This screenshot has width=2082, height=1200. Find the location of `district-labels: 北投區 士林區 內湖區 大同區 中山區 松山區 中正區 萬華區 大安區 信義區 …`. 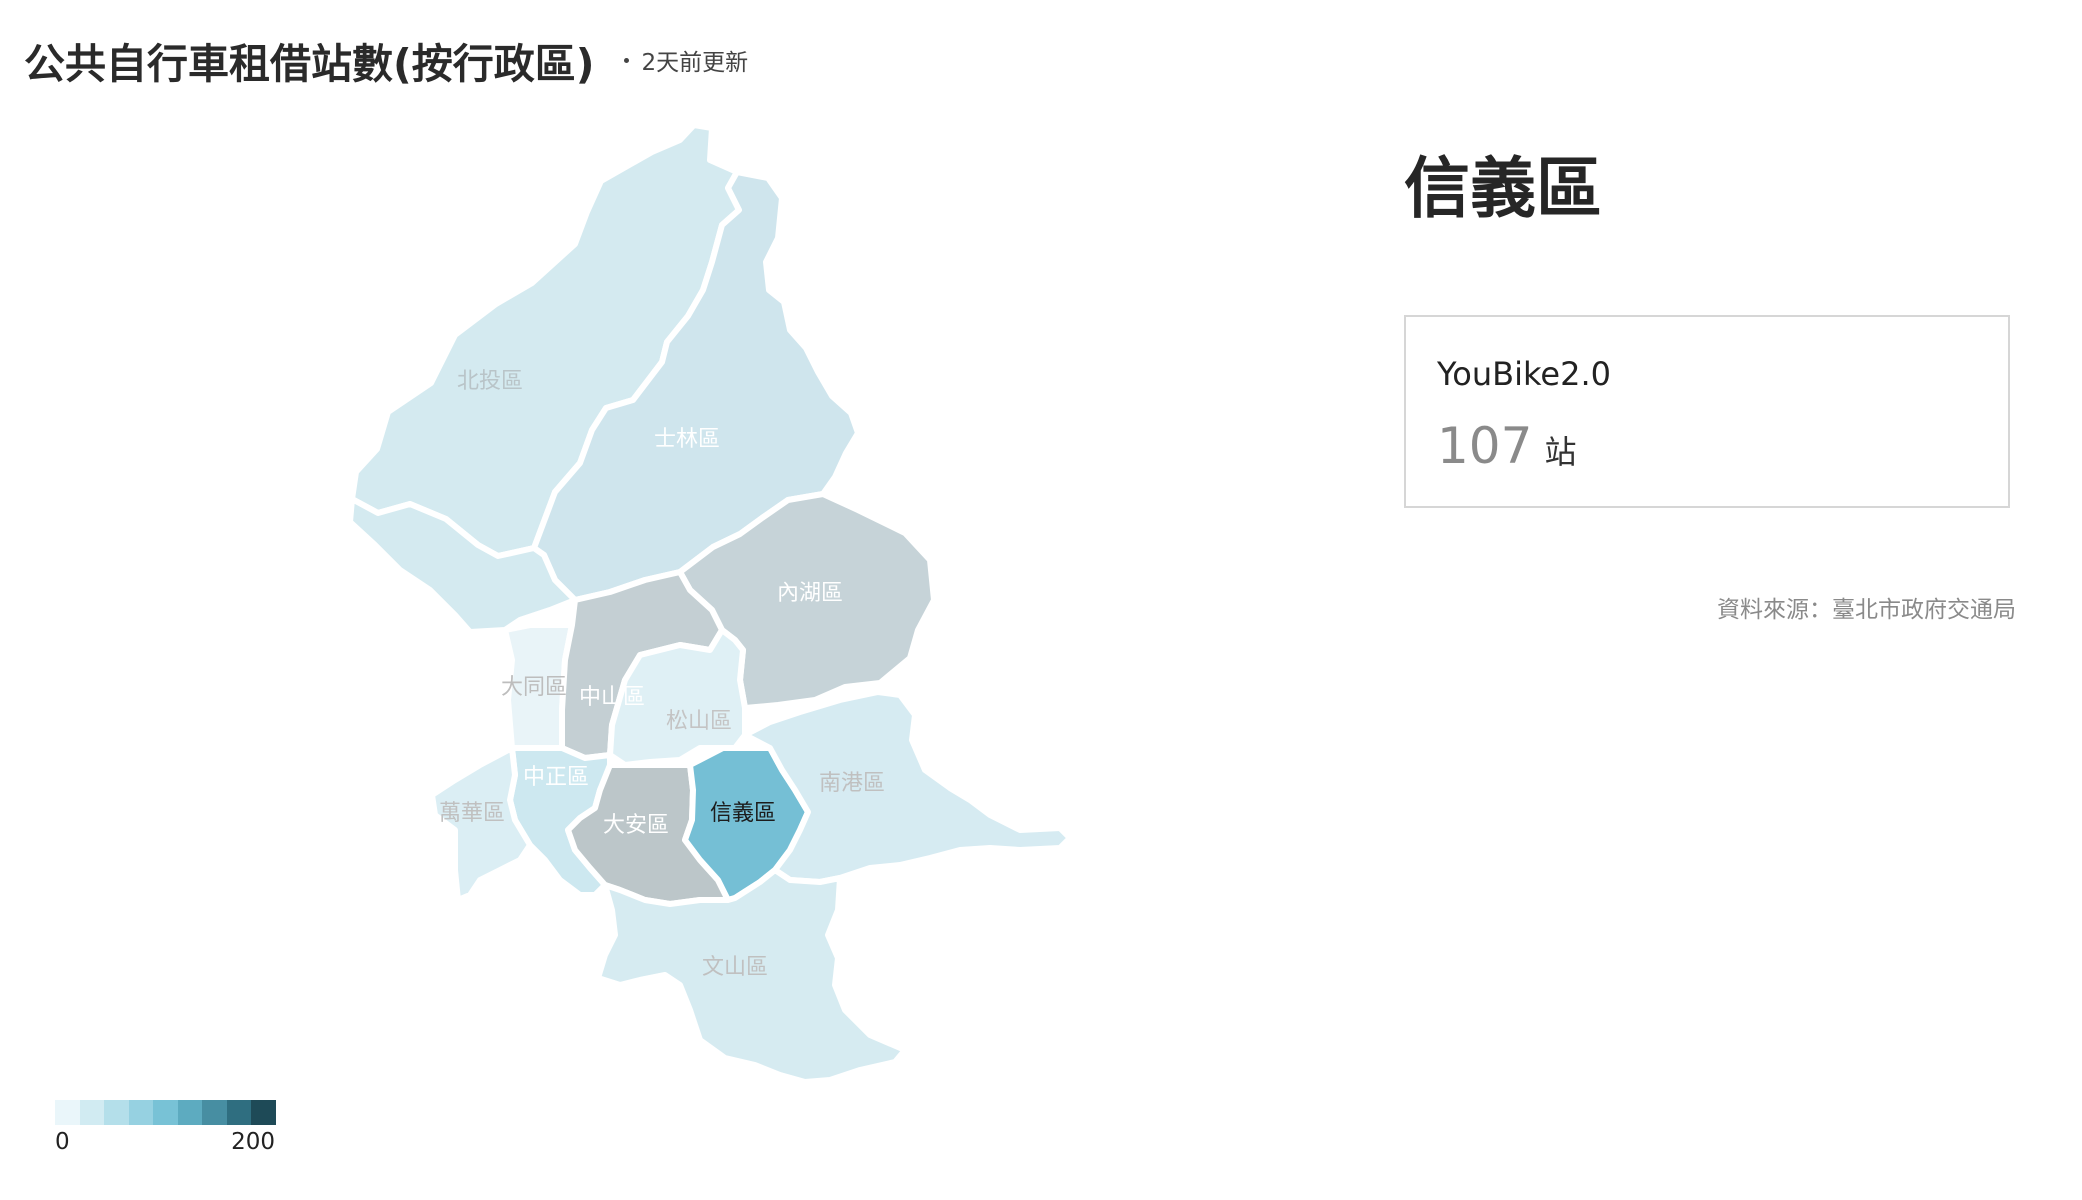

district-labels: 北投區 士林區 內湖區 大同區 中山區 松山區 中正區 萬華區 大安區 信義區 … is located at coordinates (662, 674).